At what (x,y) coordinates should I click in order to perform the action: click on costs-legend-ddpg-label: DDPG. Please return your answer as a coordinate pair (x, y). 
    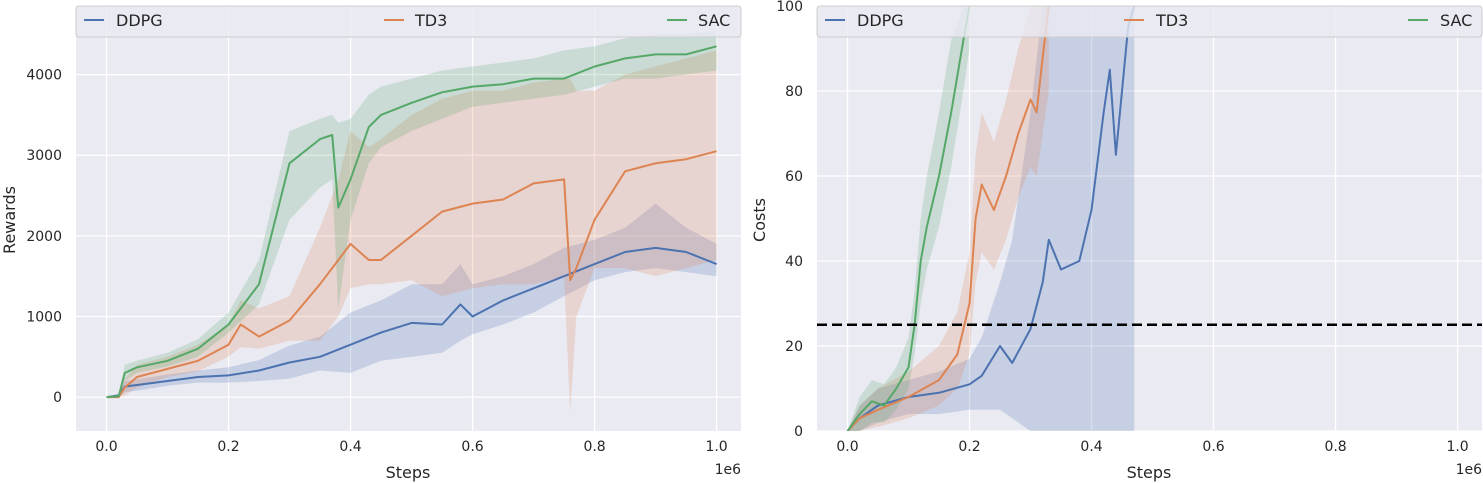
    Looking at the image, I should click on (880, 20).